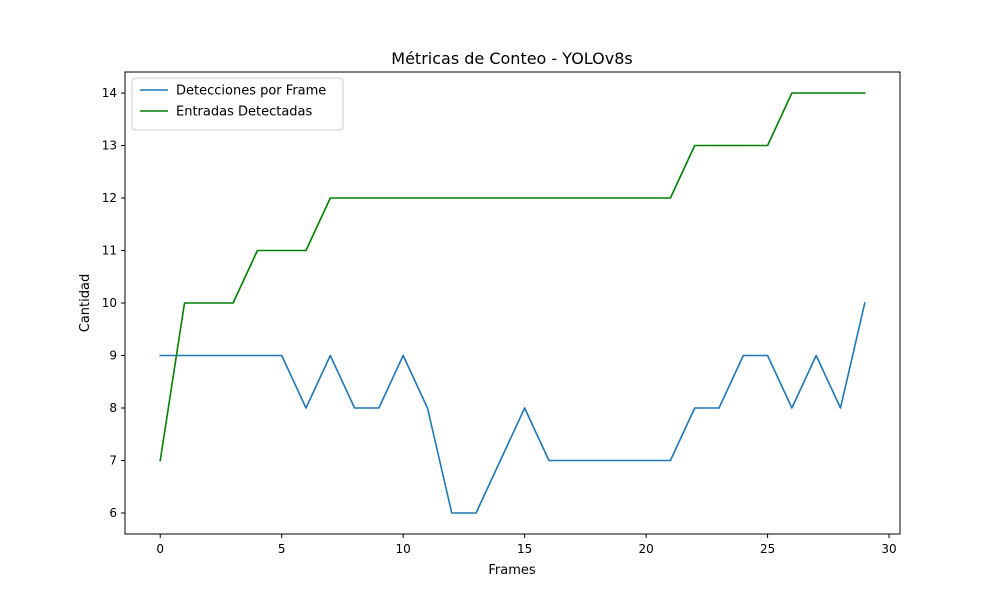  Describe the element at coordinates (524, 549) in the screenshot. I see `x-tick-label: 15` at that location.